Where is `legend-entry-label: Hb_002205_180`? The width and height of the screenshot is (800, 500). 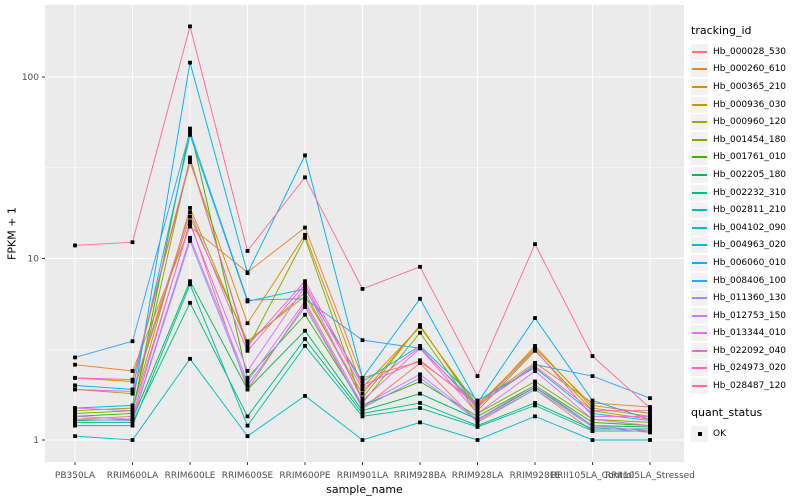 legend-entry-label: Hb_002205_180 is located at coordinates (750, 174).